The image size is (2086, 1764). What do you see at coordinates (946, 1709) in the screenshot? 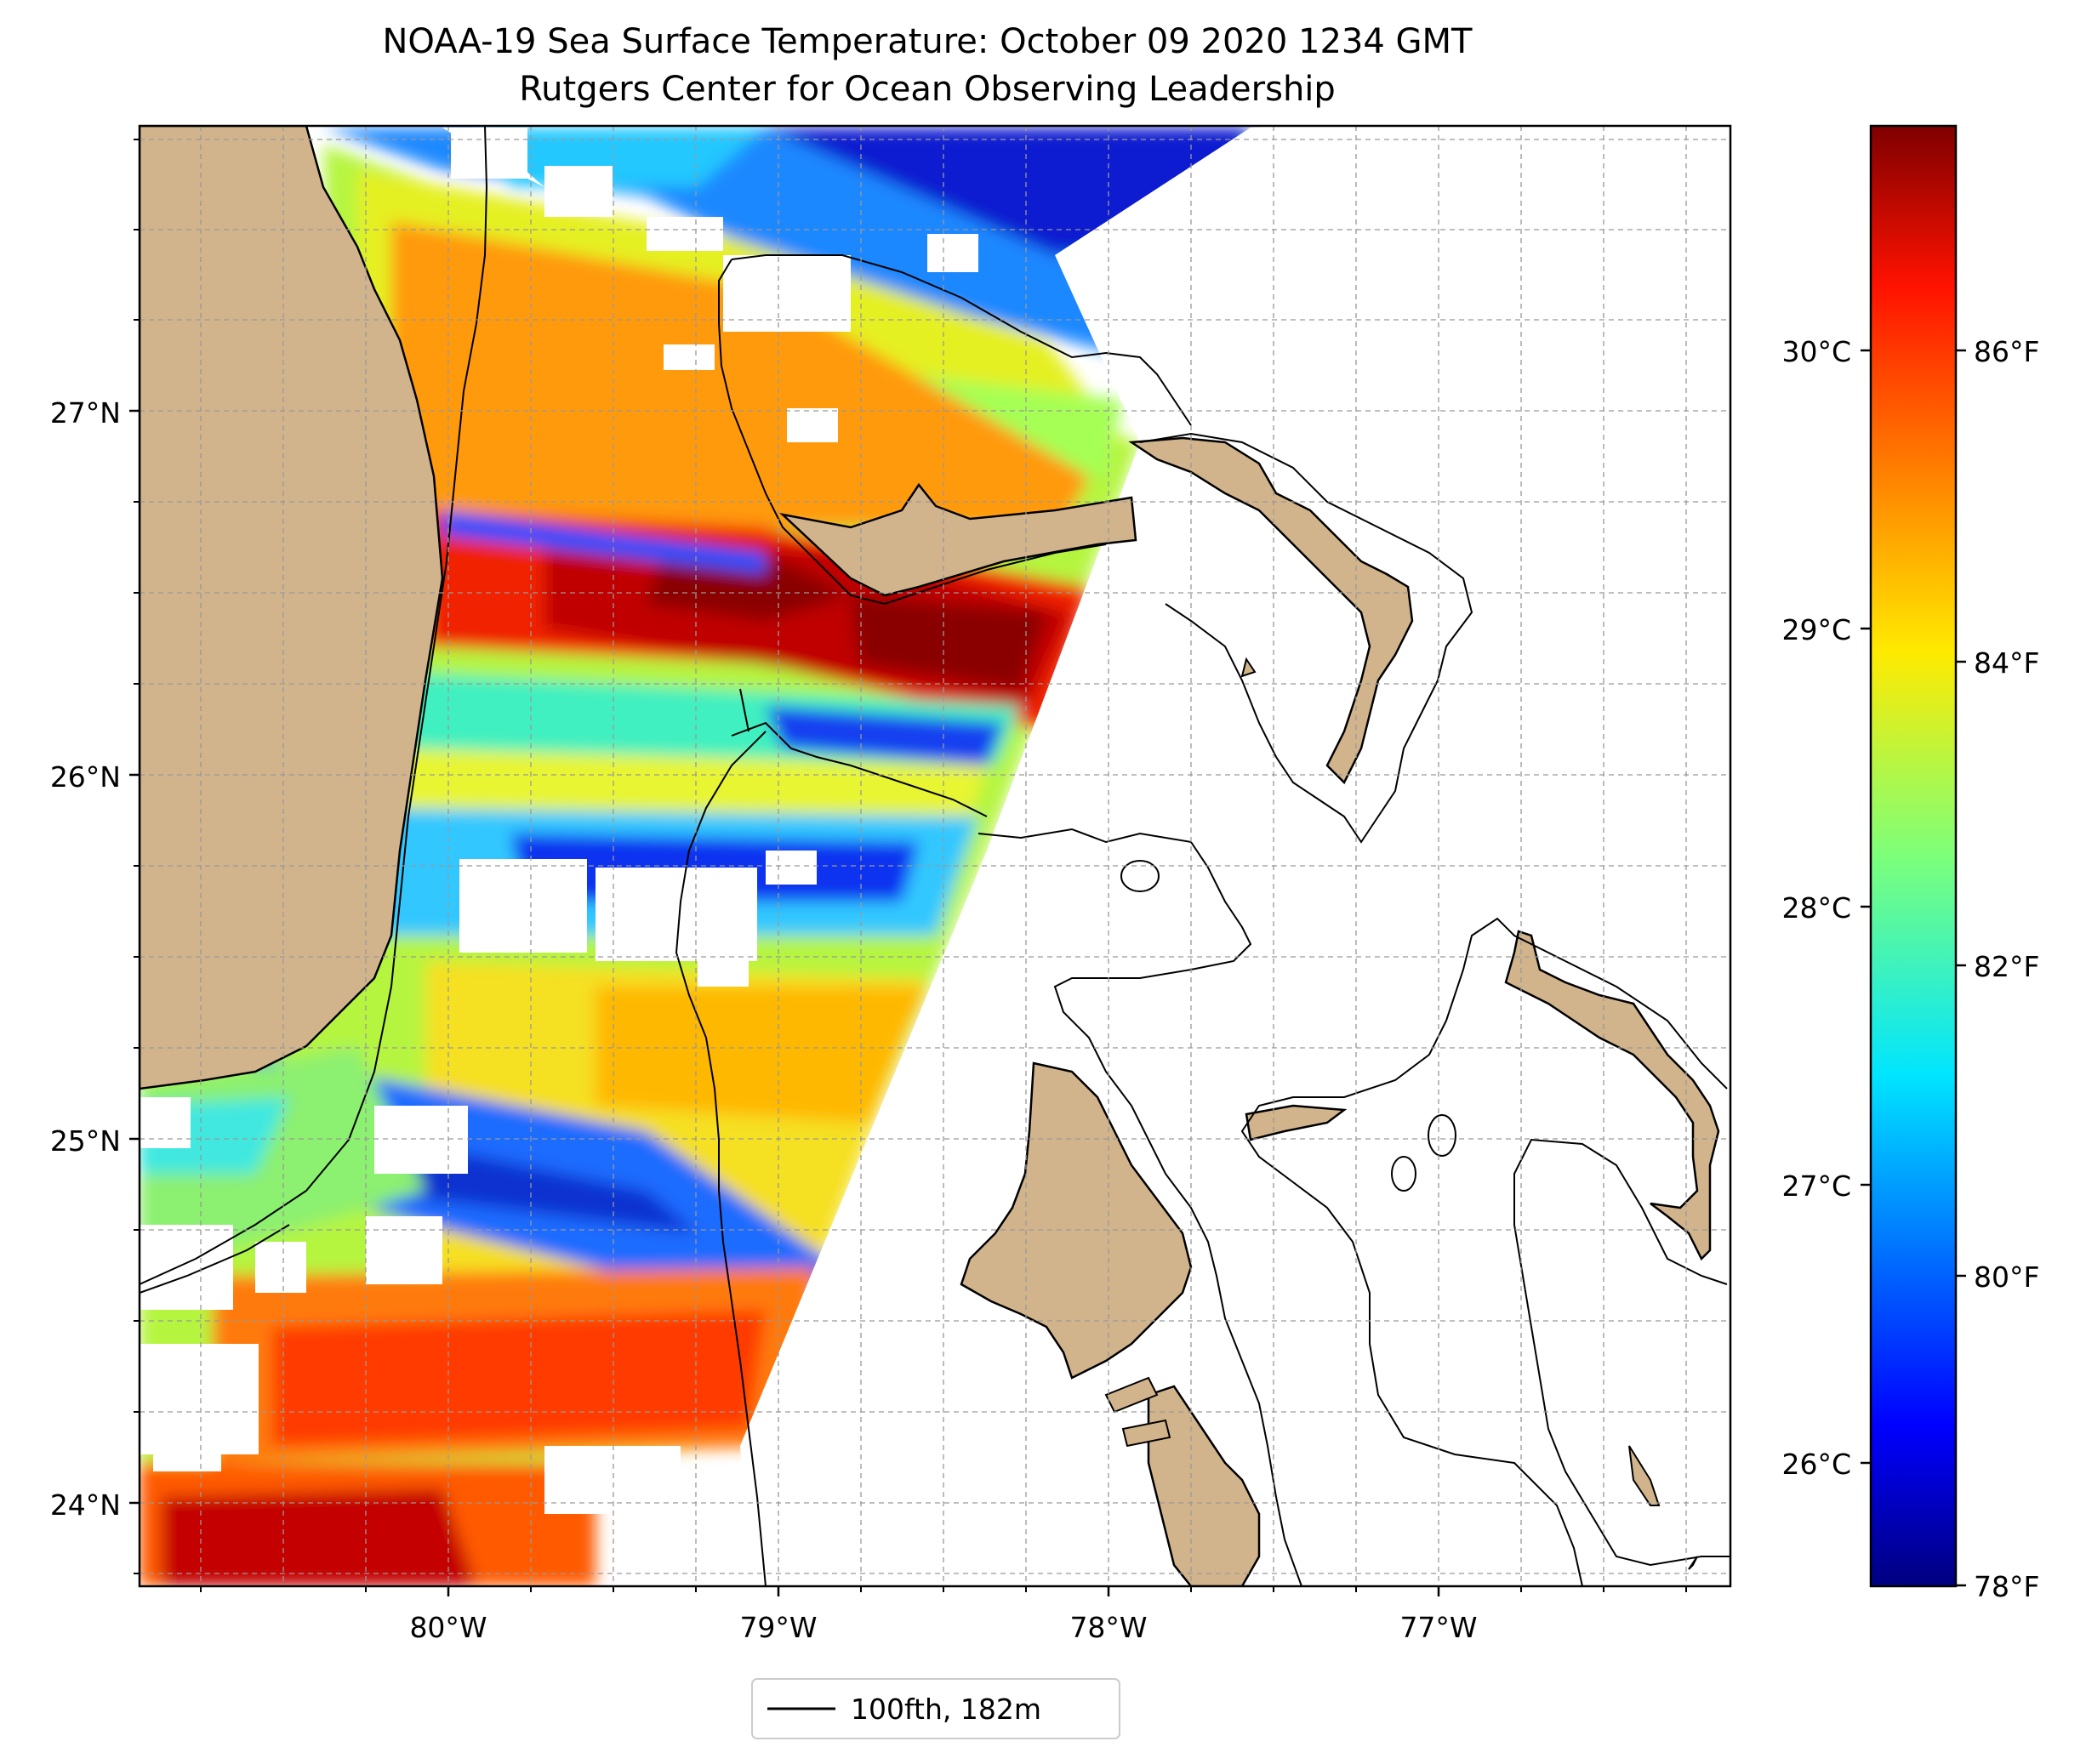
I see `legend-label: 100fth, 182m` at bounding box center [946, 1709].